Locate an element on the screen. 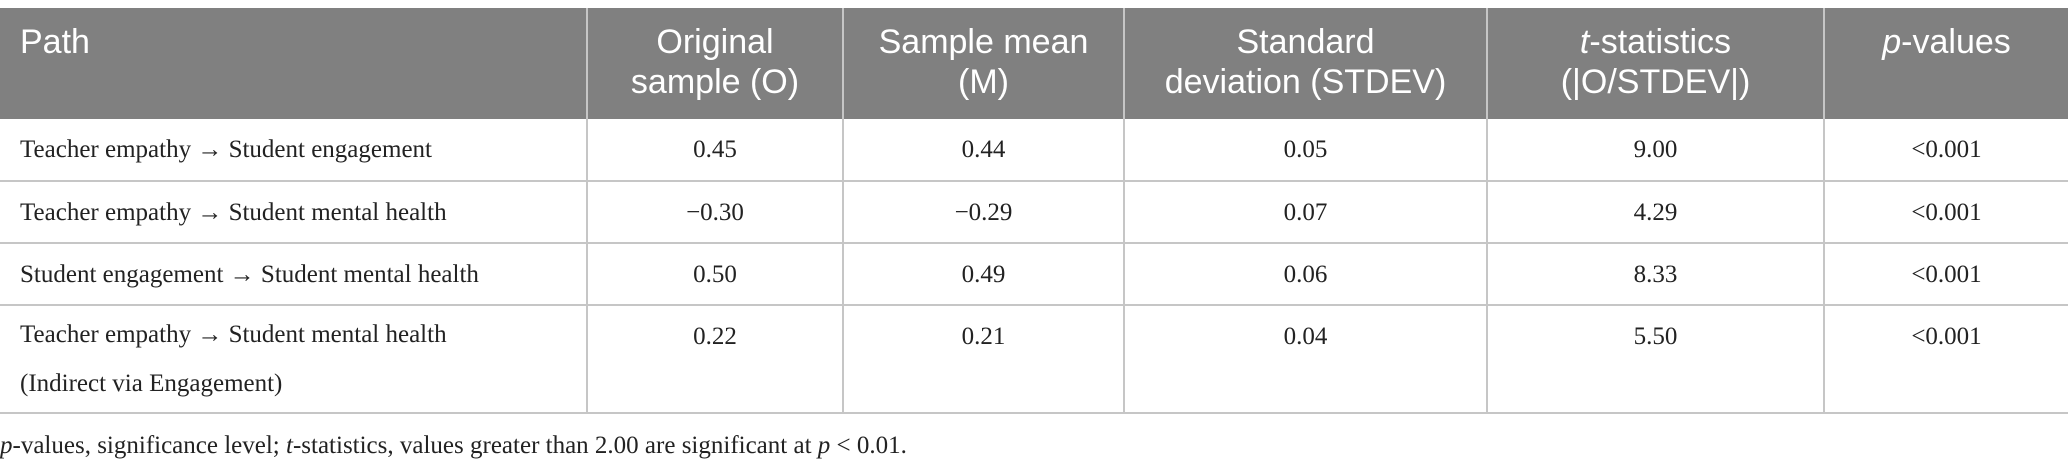 The width and height of the screenshot is (2068, 473). cell-t-statistic: 9.00 is located at coordinates (1655, 150).